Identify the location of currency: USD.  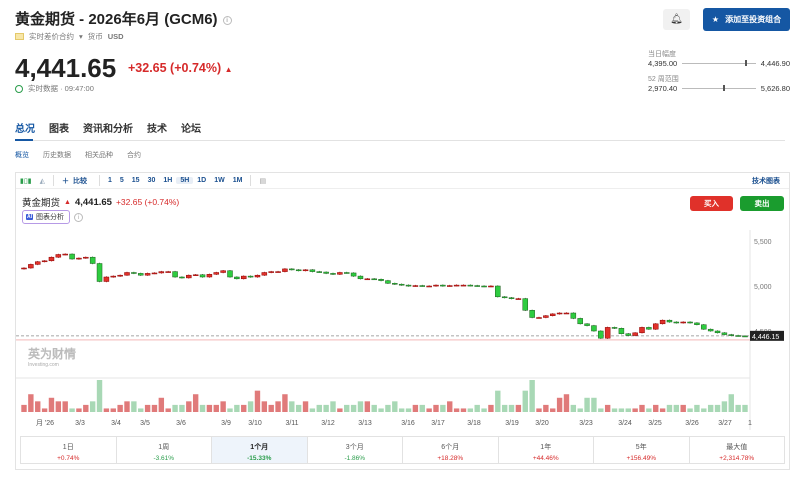
(115, 36).